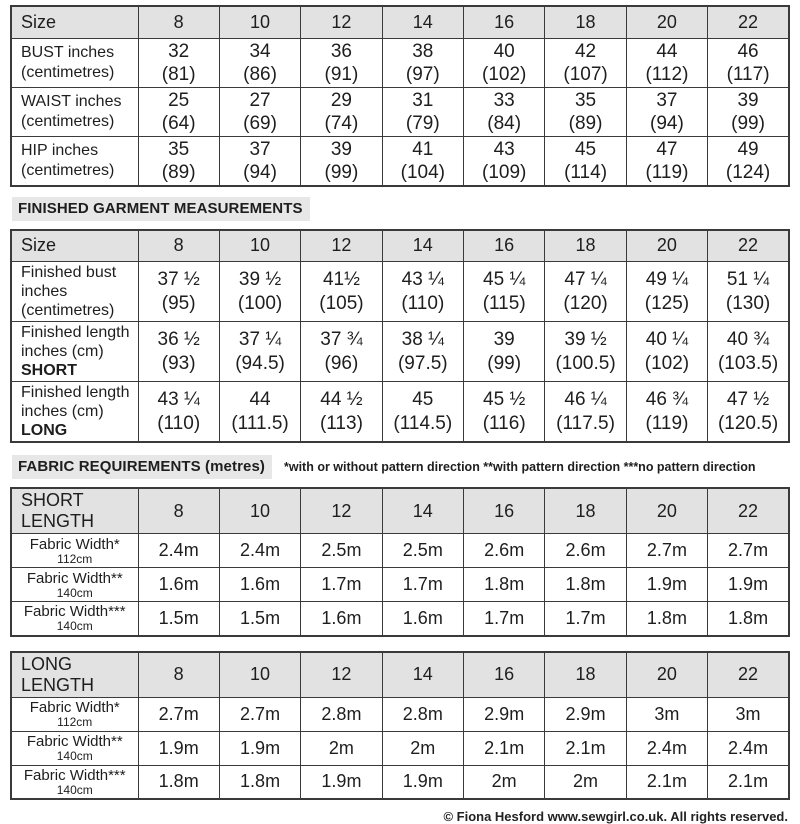  I want to click on row-label-bold-text: SHORT, so click(49, 370).